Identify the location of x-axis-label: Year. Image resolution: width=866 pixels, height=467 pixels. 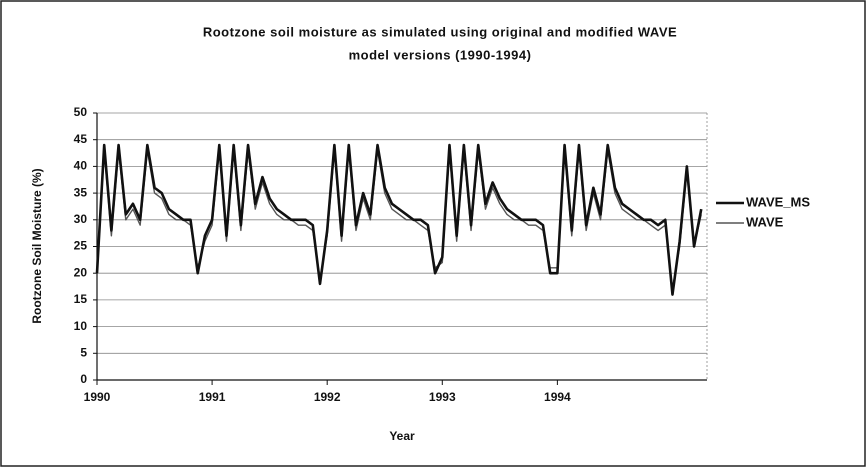
(402, 436).